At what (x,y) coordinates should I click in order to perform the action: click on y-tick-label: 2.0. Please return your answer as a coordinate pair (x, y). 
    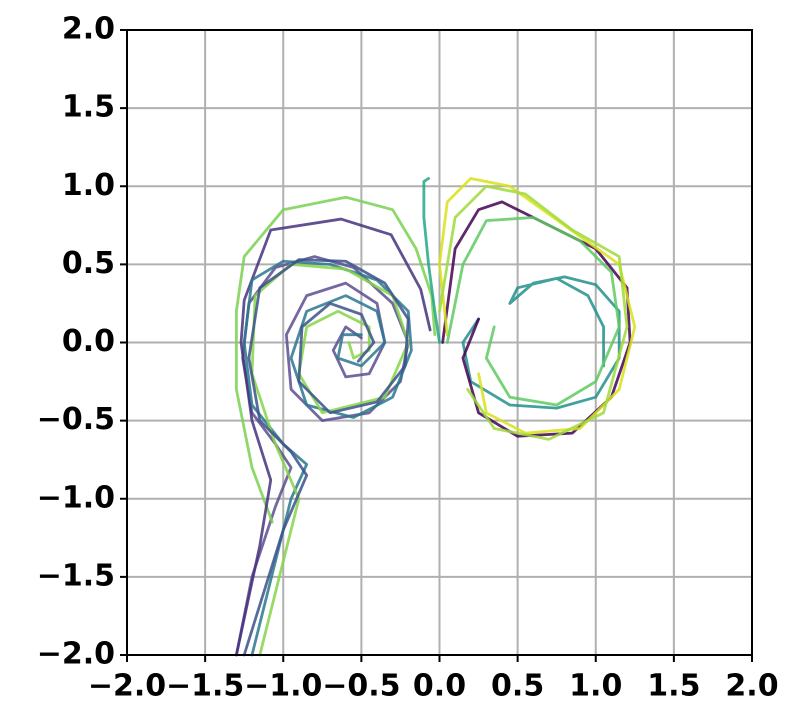
    Looking at the image, I should click on (88, 29).